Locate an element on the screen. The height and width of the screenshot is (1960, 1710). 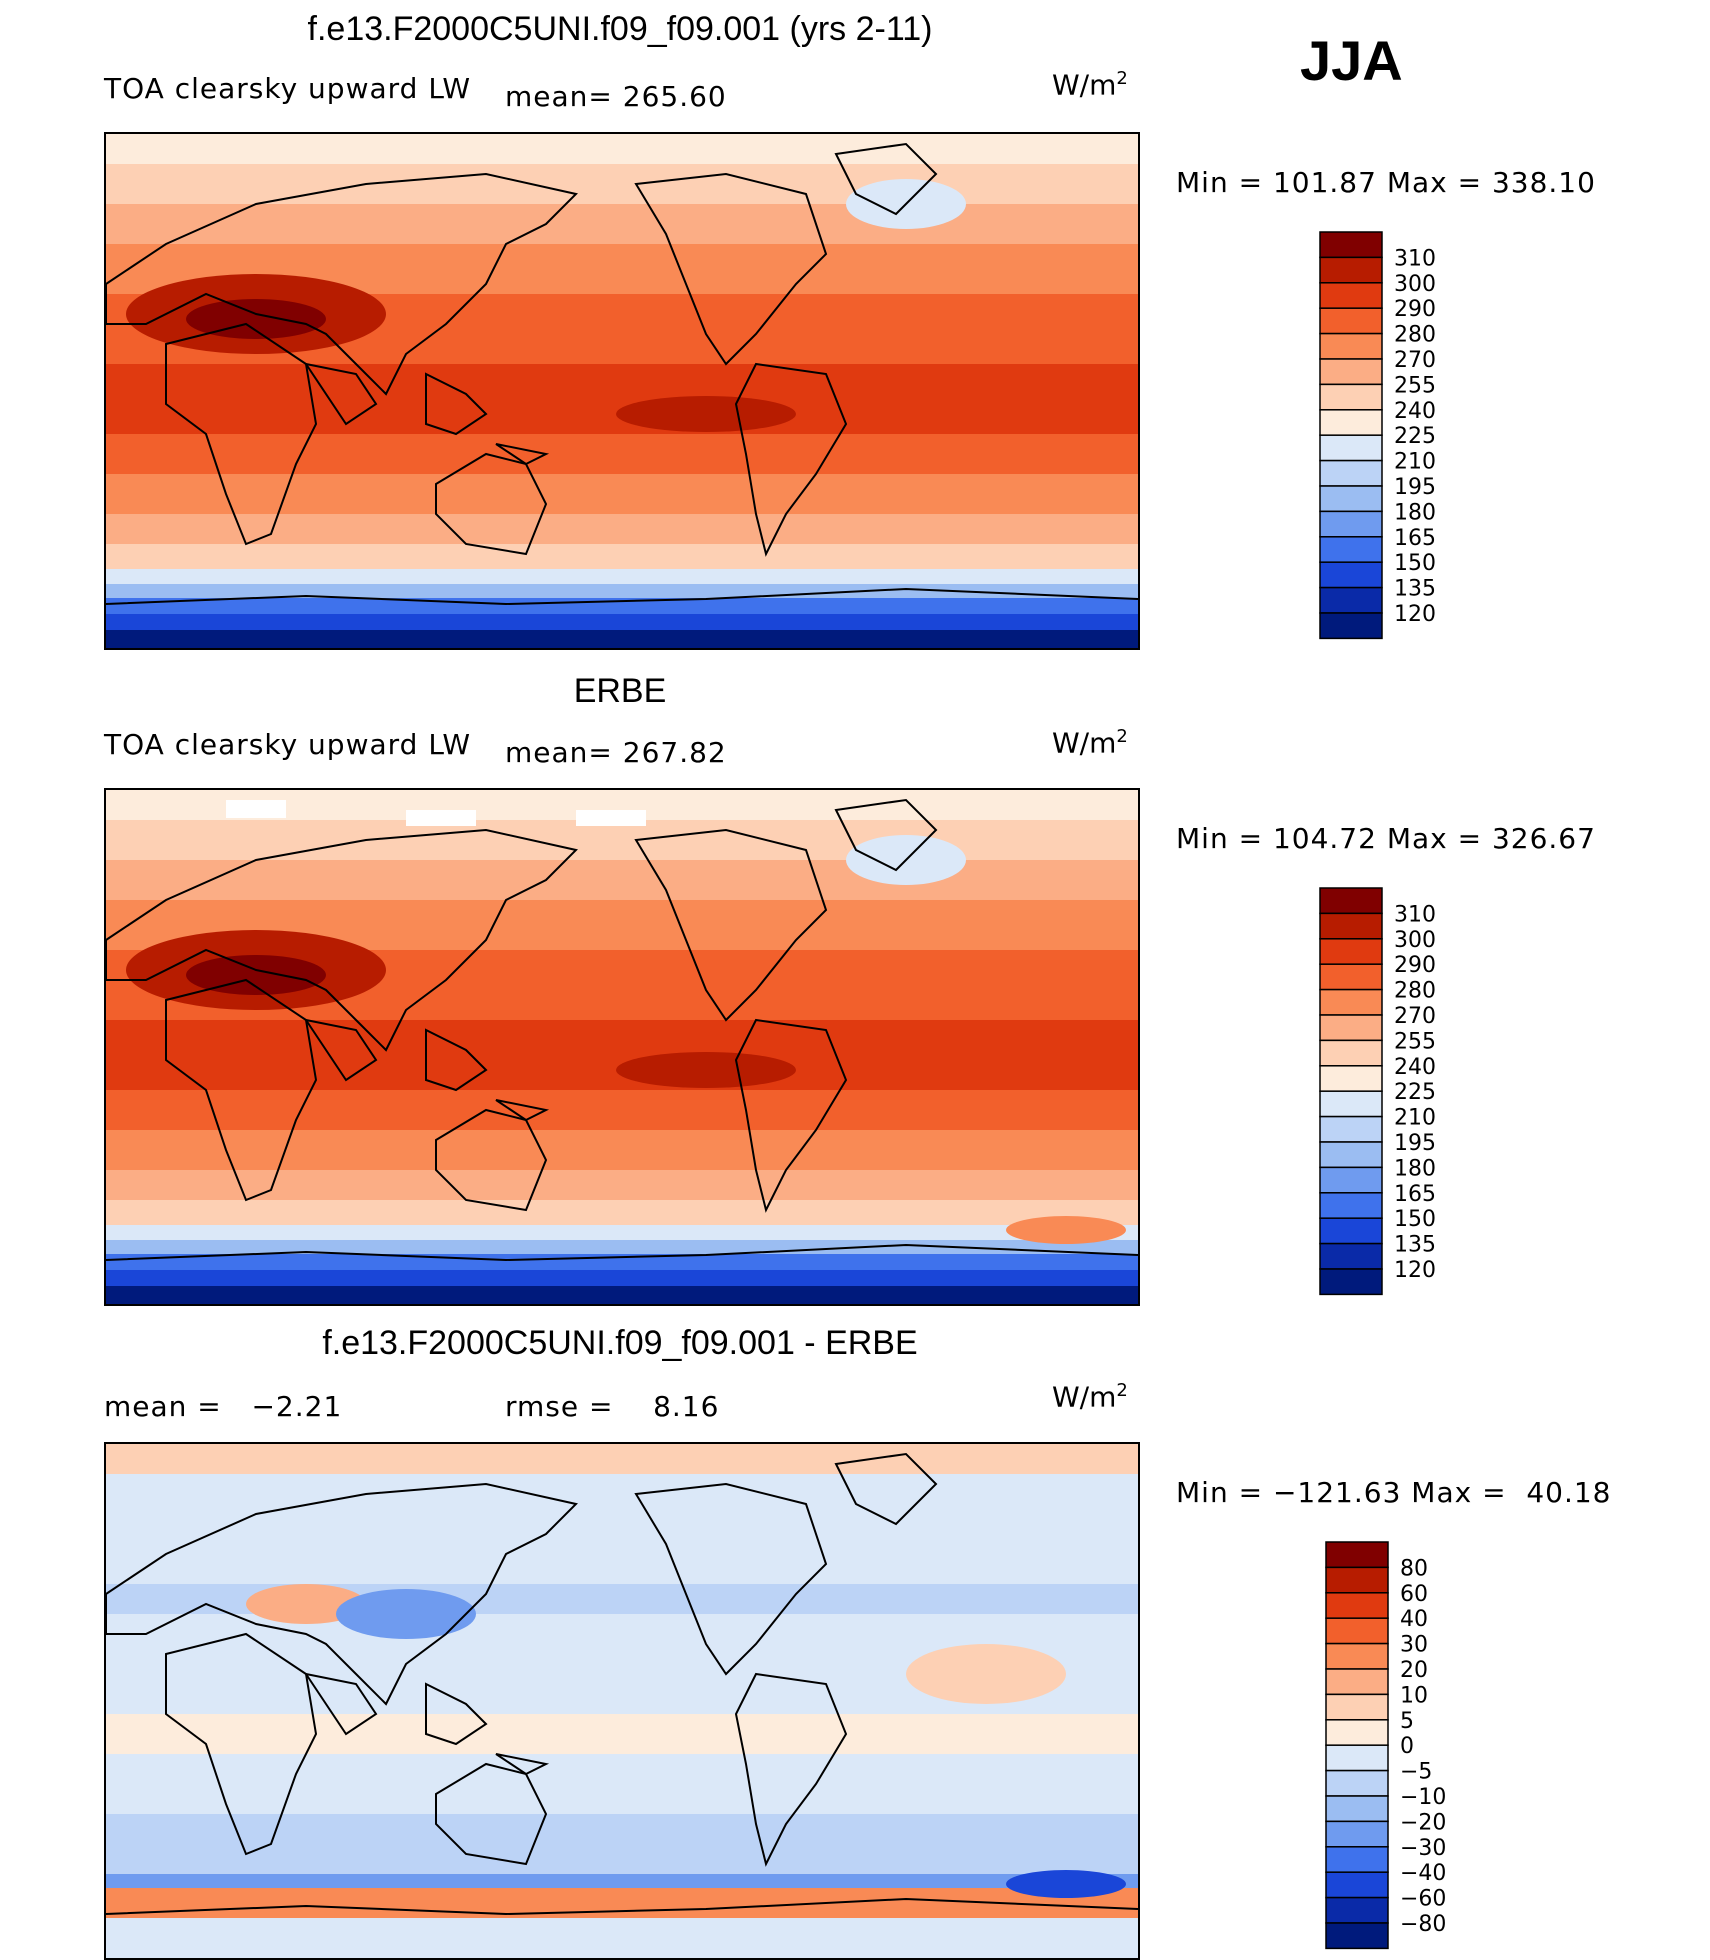
panel-3-colorbar: 80 60 40 30 20 10 5 0 −5 −10 −20 −30 −40 −60 −80 is located at coordinates (1425, 1746).